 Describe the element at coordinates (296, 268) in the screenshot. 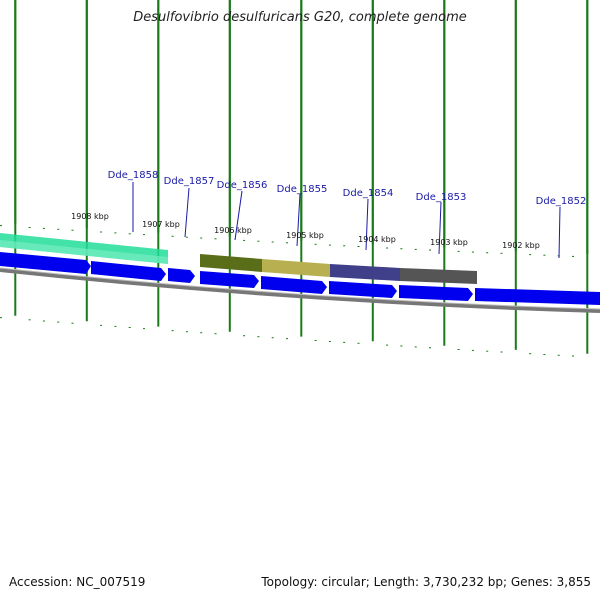

I see `region-khaki` at that location.